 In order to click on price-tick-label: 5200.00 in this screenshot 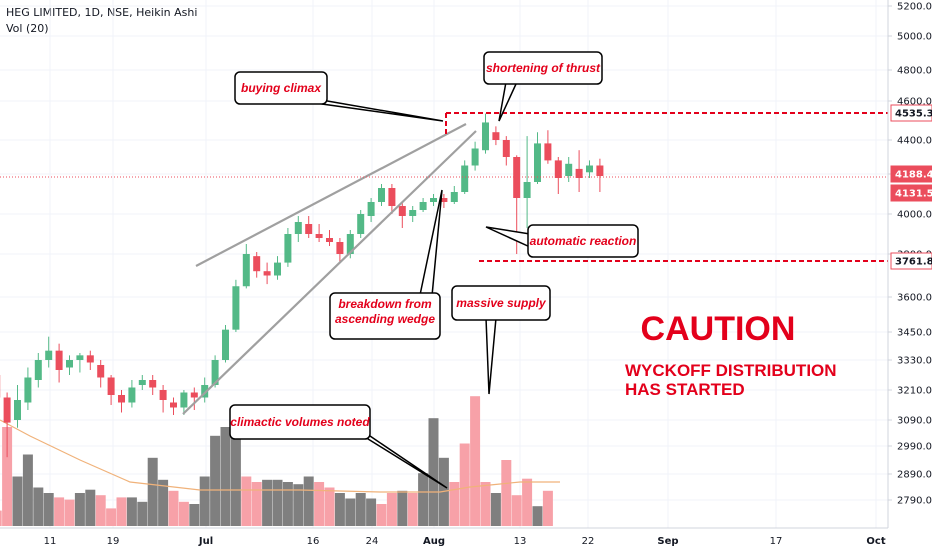, I will do `click(914, 7)`.